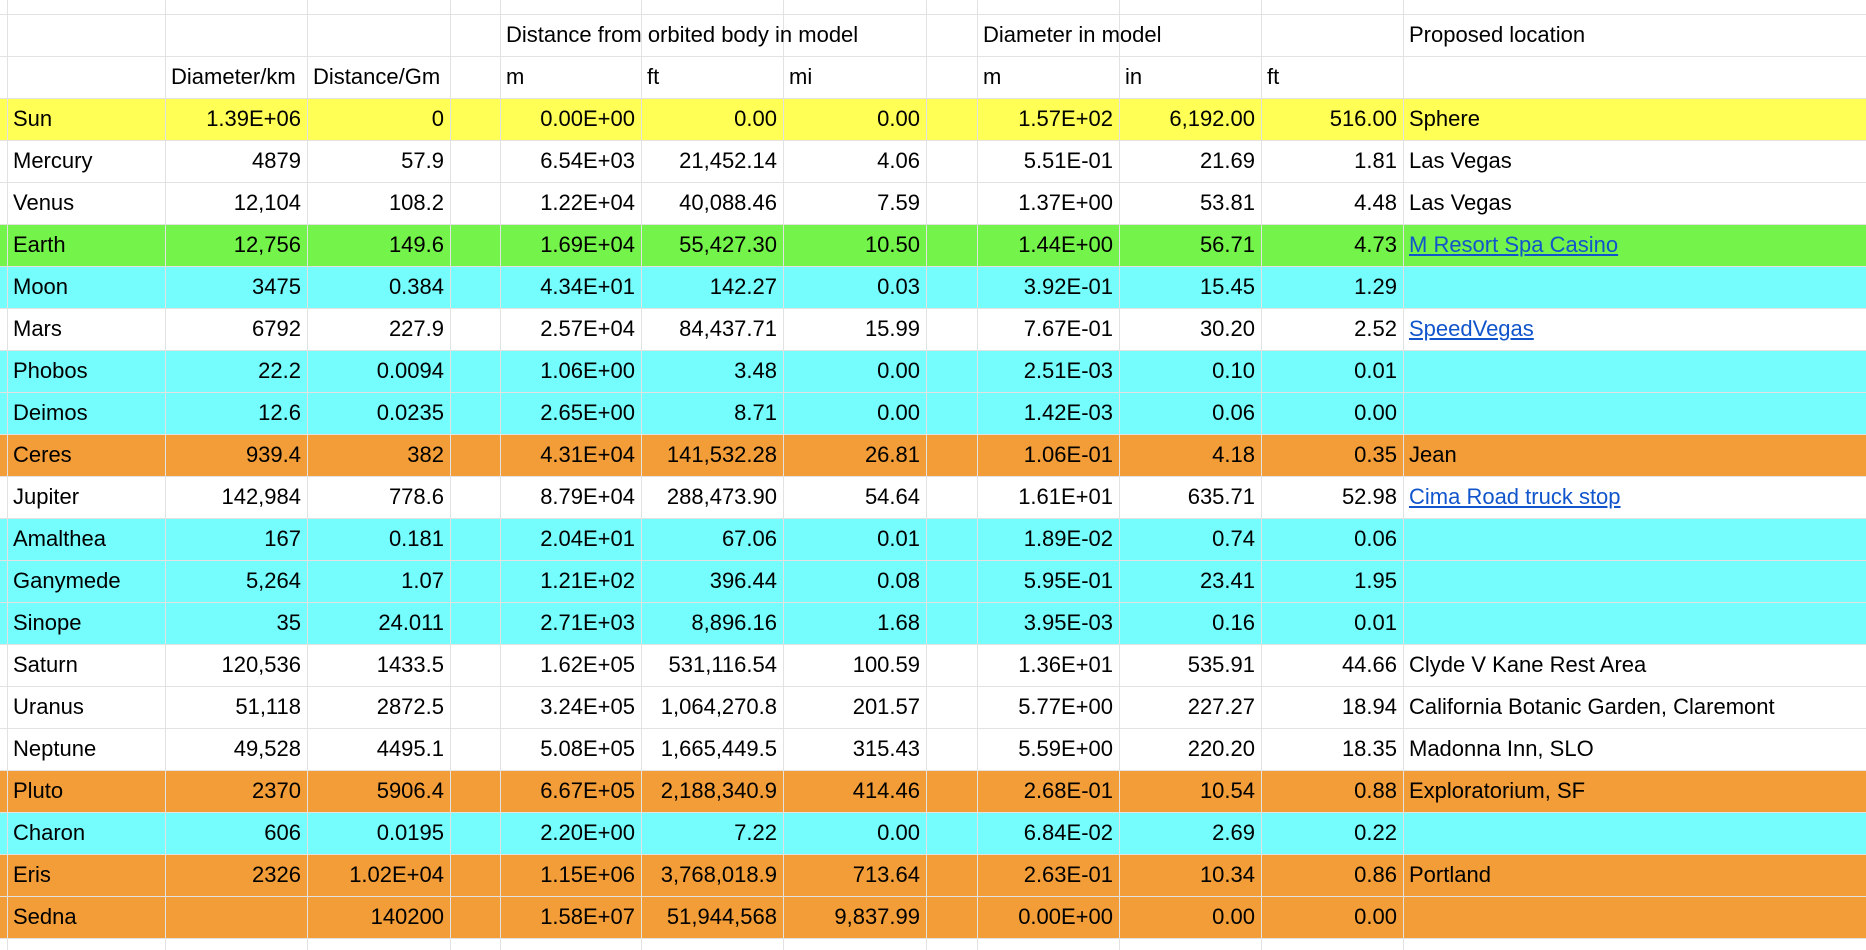  Describe the element at coordinates (587, 160) in the screenshot. I see `cell: 6.54E+03` at that location.